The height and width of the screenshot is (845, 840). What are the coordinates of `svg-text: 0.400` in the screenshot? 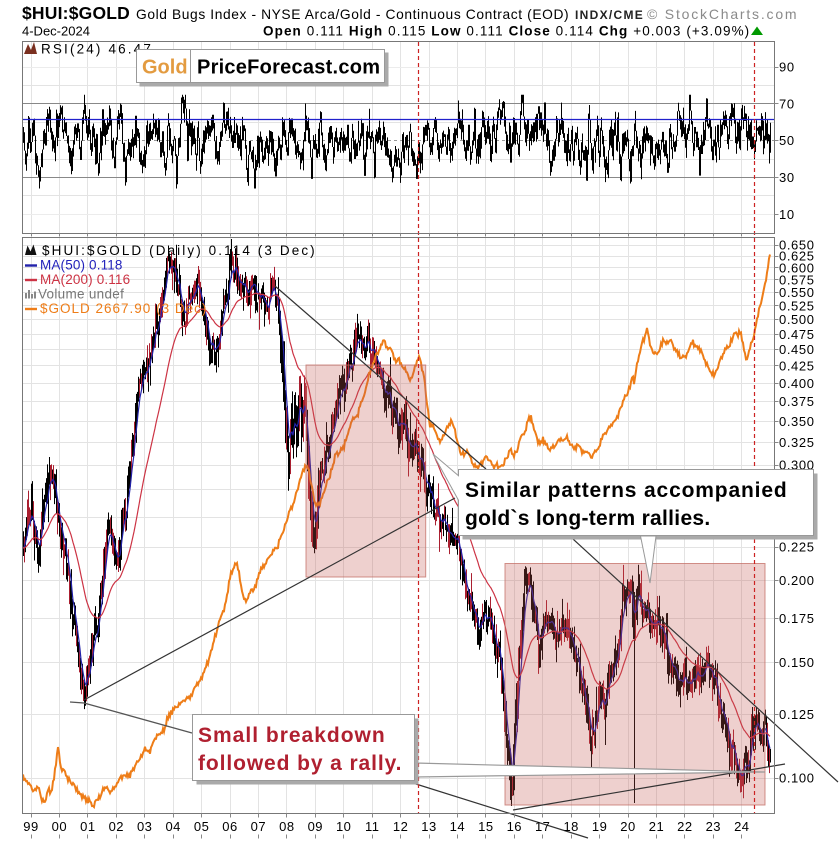 It's located at (797, 383).